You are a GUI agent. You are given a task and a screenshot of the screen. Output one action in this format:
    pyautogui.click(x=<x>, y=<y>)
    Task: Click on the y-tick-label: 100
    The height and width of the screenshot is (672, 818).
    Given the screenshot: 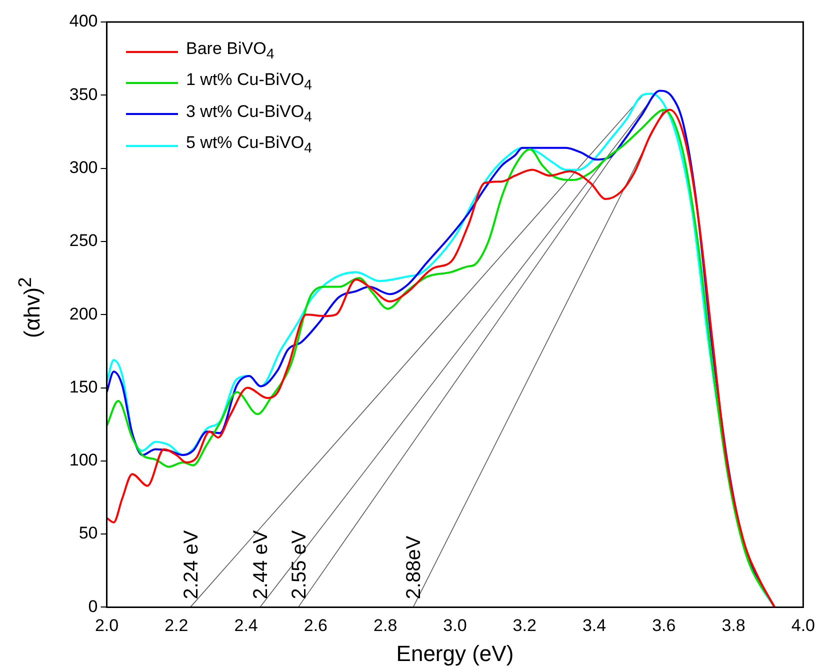 What is the action you would take?
    pyautogui.click(x=83, y=460)
    